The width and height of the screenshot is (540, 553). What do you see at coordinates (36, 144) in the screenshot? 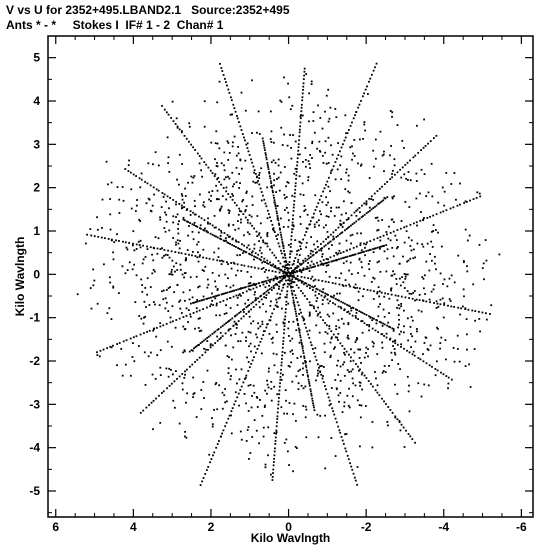
I see `y-tick-label: 3` at bounding box center [36, 144].